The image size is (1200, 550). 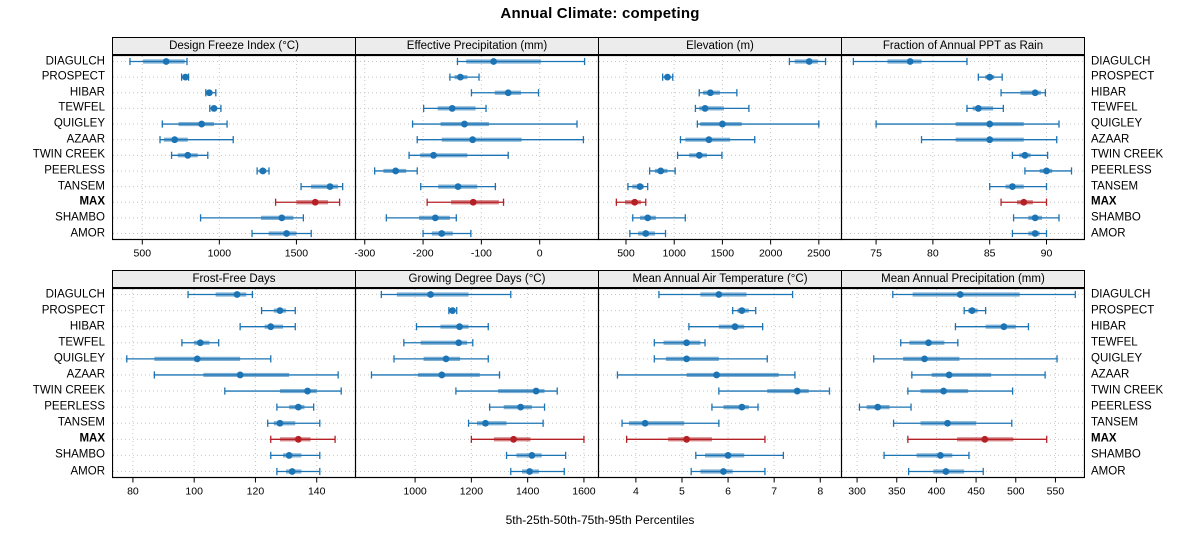 I want to click on panel-design-freeze-index: 500 1000 1500, so click(x=234, y=157).